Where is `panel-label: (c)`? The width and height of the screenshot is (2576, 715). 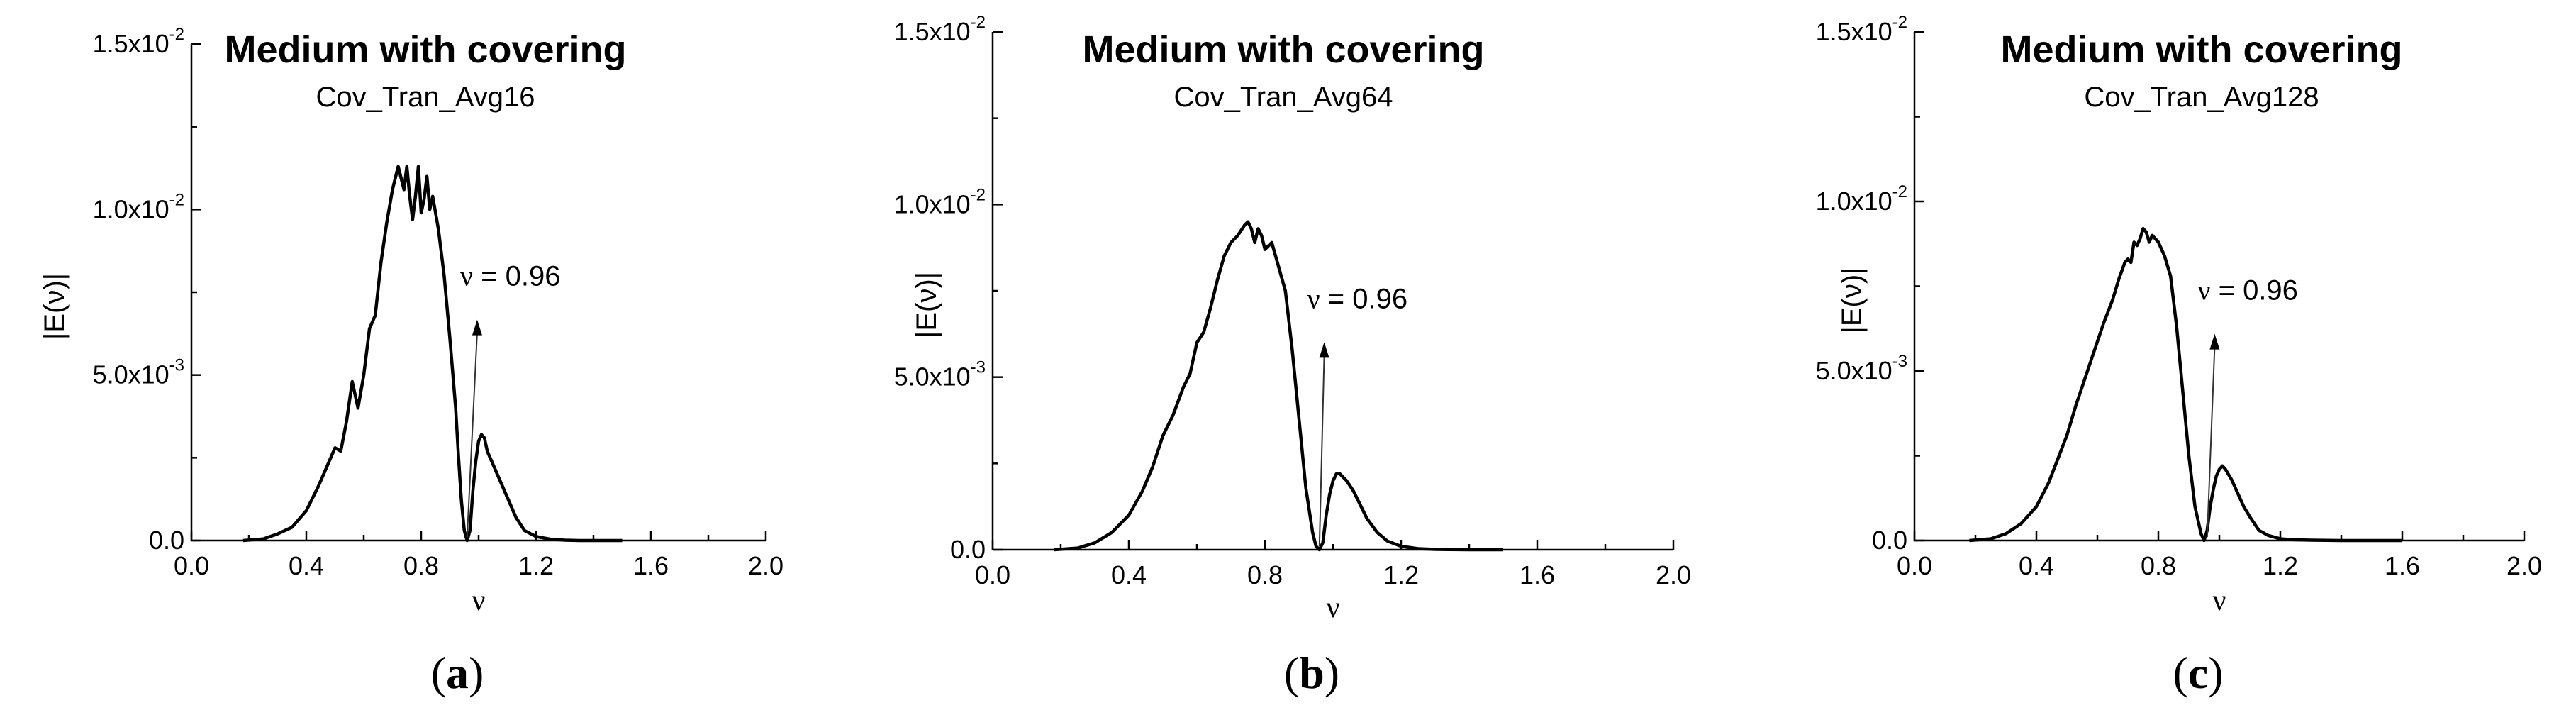 panel-label: (c) is located at coordinates (2198, 673).